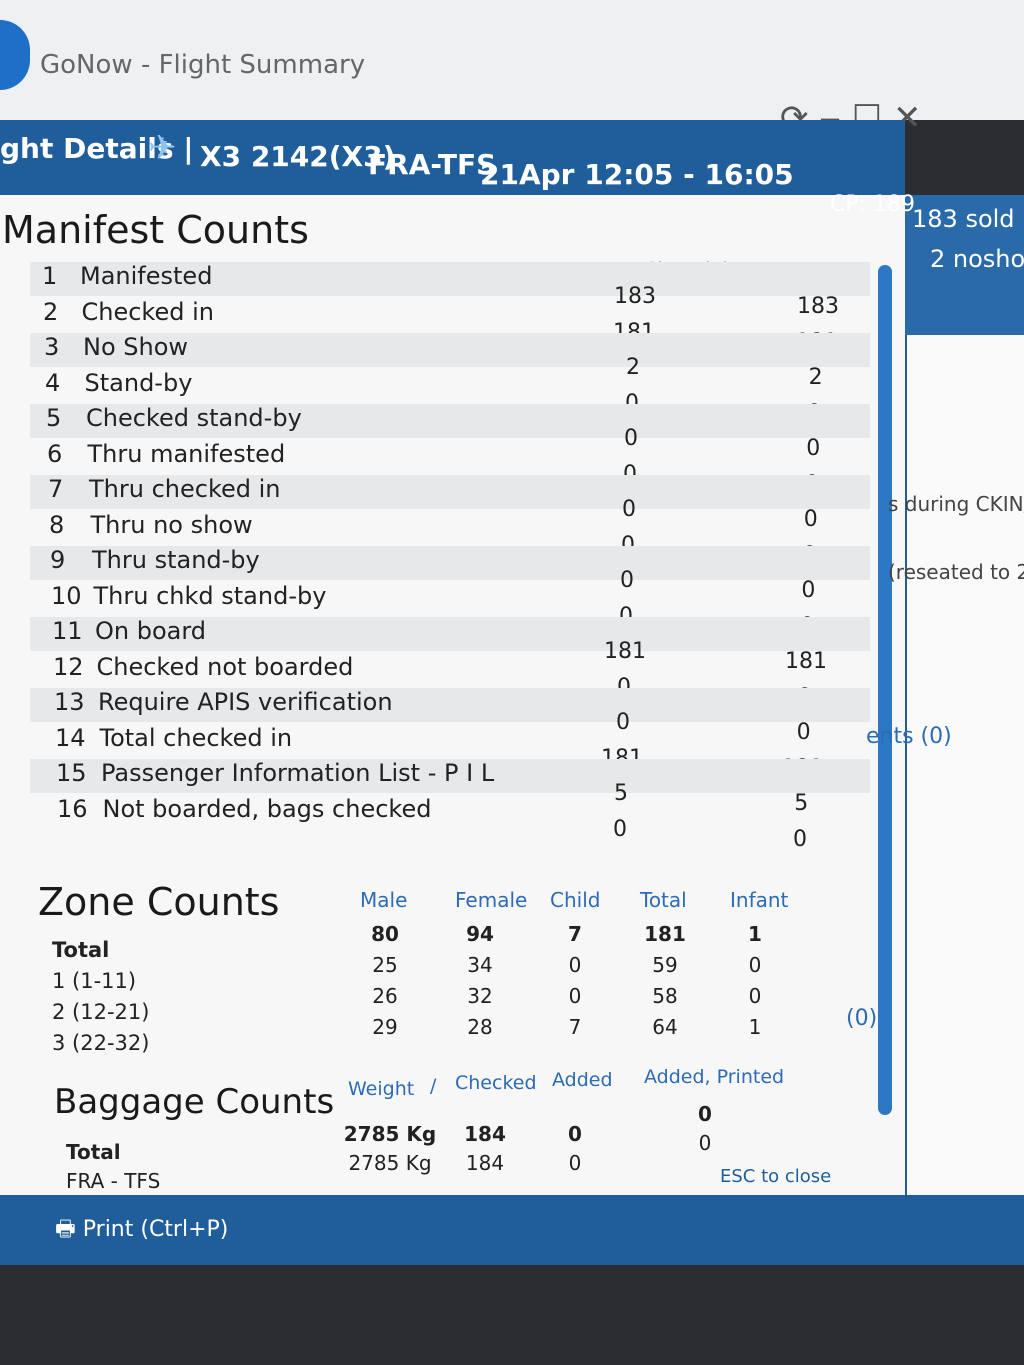  Describe the element at coordinates (151, 631) in the screenshot. I see `row-label: On board` at that location.